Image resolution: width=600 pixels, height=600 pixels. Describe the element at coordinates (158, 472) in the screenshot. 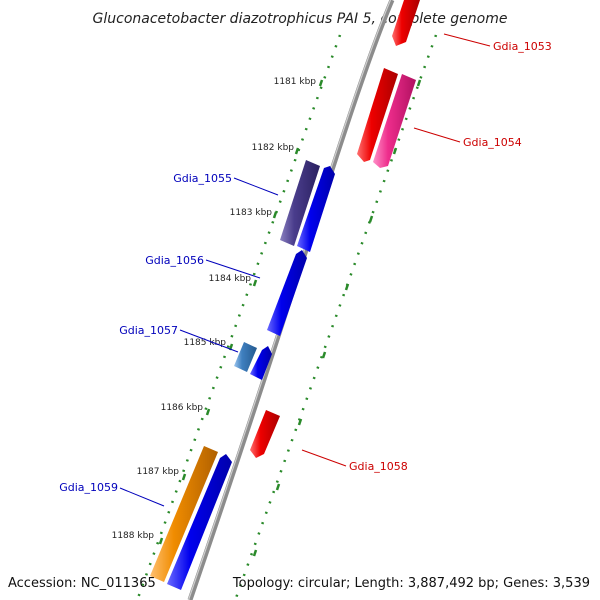

I see `kbp-label: 1187 kbp` at that location.